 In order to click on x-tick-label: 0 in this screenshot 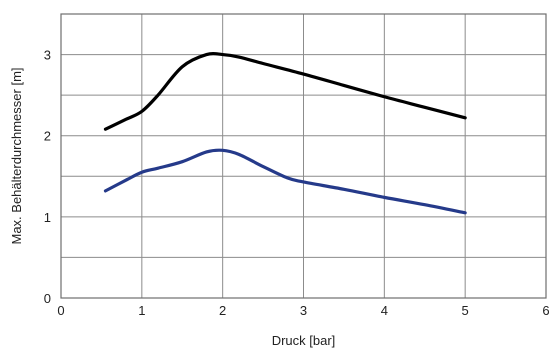, I will do `click(60, 310)`.